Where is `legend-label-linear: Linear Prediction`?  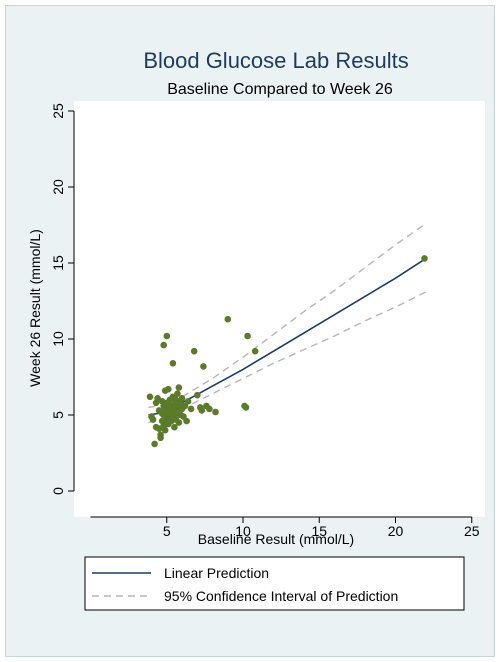
legend-label-linear: Linear Prediction is located at coordinates (216, 573).